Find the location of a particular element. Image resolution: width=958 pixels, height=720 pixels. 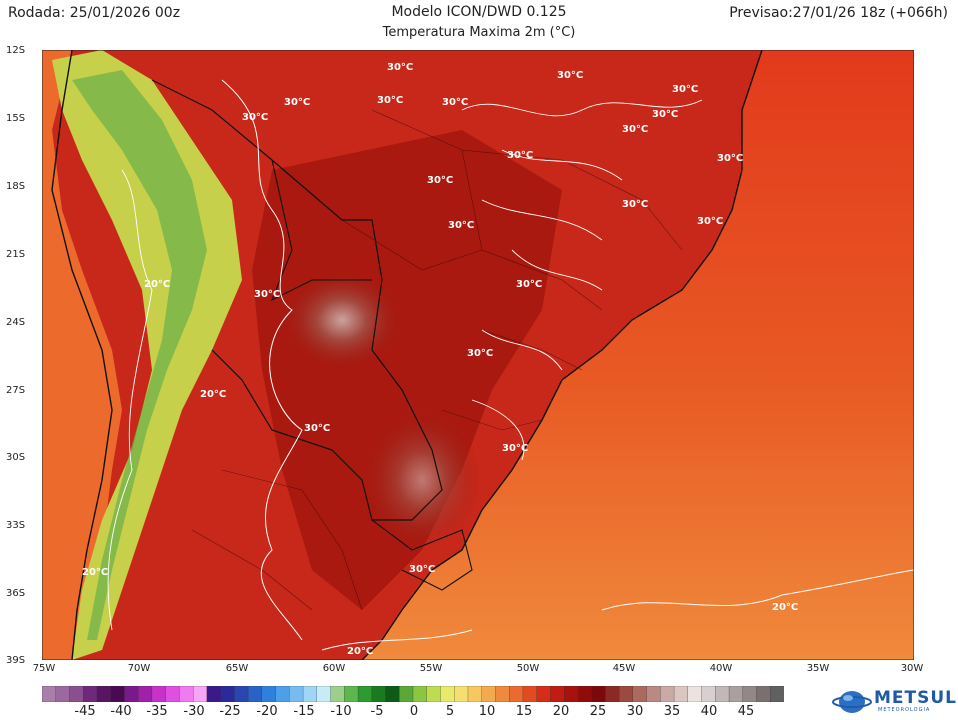

colorbar-label: -20 is located at coordinates (267, 711).